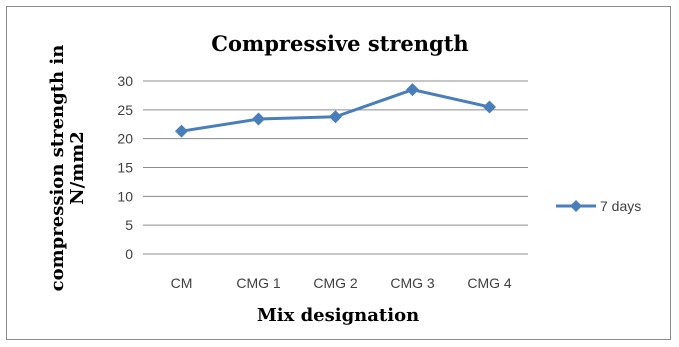  Describe the element at coordinates (258, 283) in the screenshot. I see `x-tick-label: CMG 1` at that location.